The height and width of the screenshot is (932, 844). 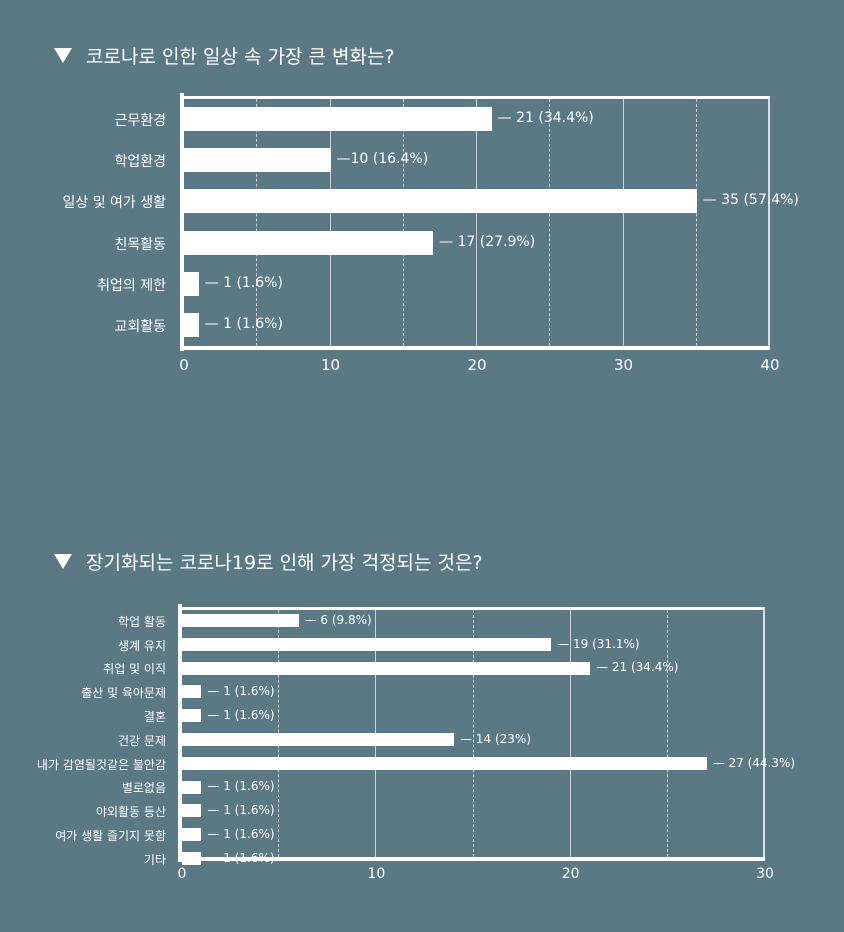 What do you see at coordinates (770, 365) in the screenshot?
I see `x-tick-label: 40` at bounding box center [770, 365].